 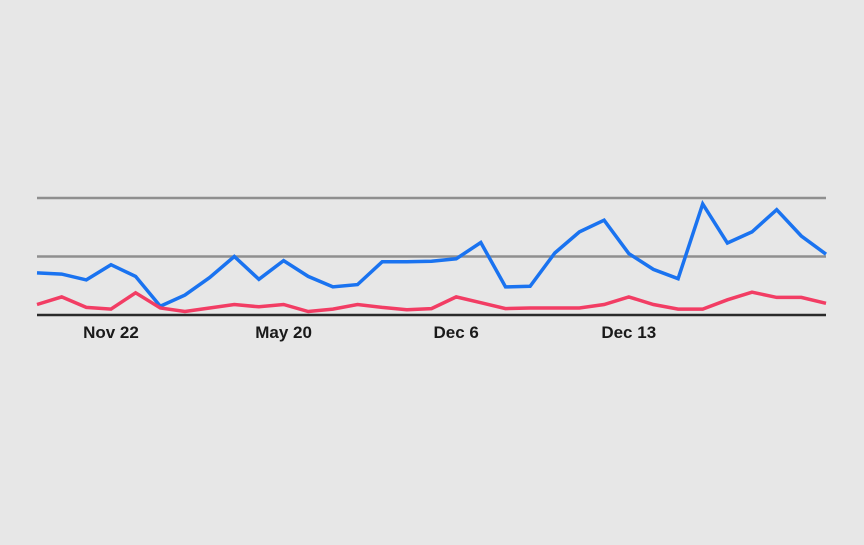 What do you see at coordinates (431, 227) in the screenshot?
I see `grid-layer` at bounding box center [431, 227].